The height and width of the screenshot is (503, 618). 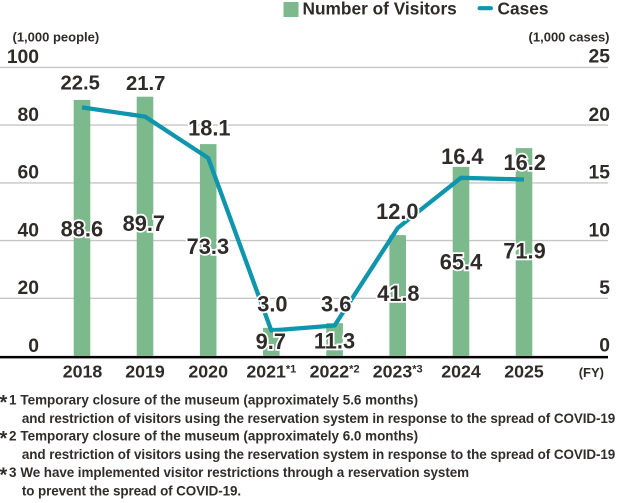 I want to click on svg-text: (FY), so click(x=591, y=372).